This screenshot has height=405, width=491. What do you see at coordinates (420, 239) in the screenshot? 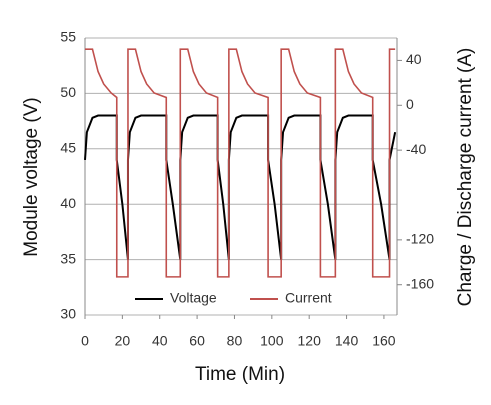
I see `y2-tick-label: -120` at bounding box center [420, 239].